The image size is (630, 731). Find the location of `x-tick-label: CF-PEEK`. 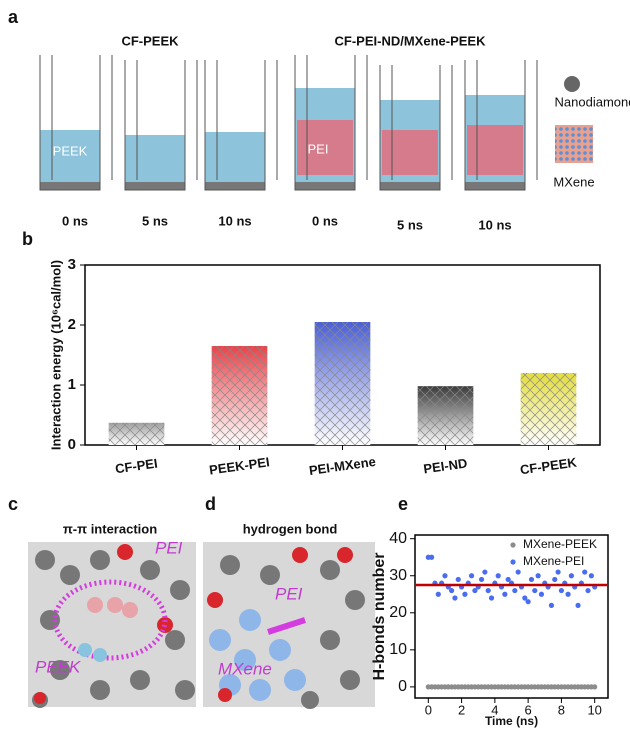

x-tick-label: CF-PEEK is located at coordinates (548, 465).